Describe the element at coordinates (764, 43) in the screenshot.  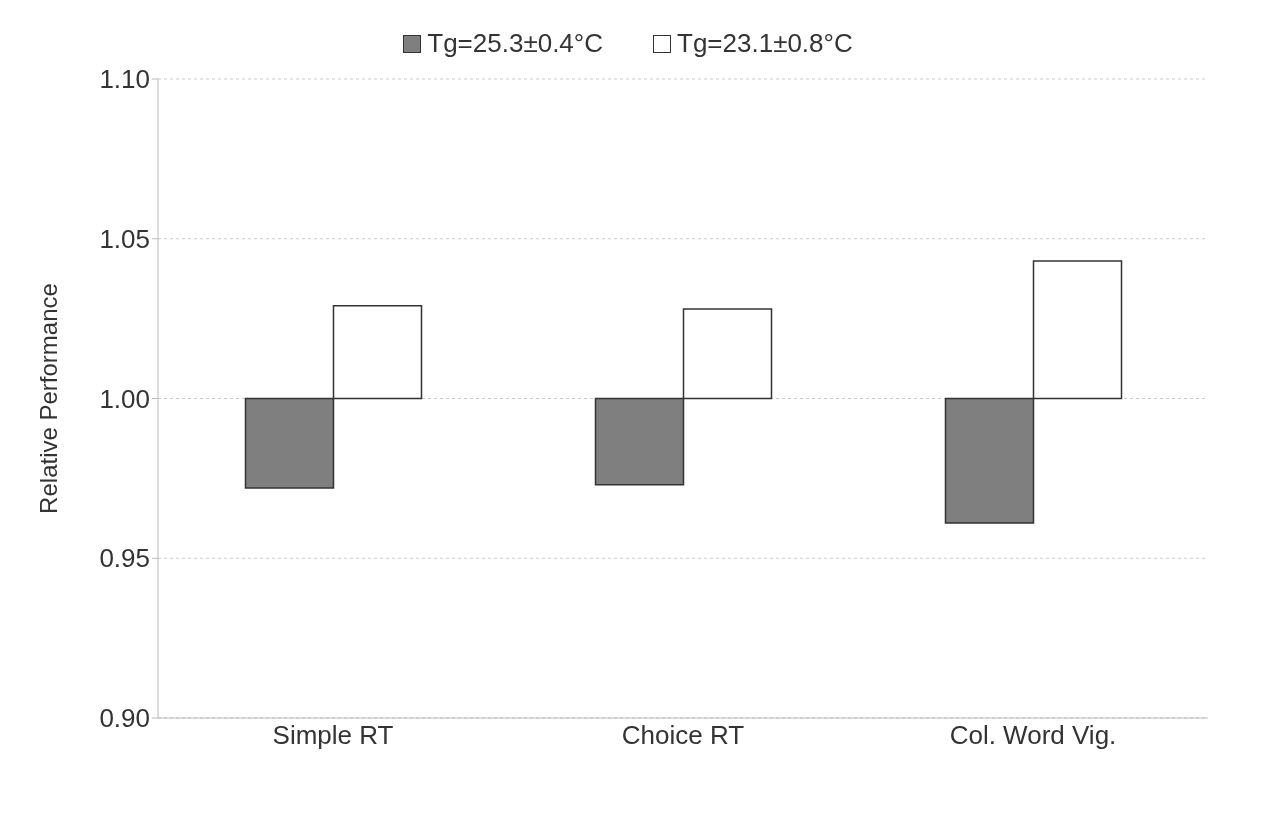
I see `legend-label: Tg=23.1±0.8°C` at that location.